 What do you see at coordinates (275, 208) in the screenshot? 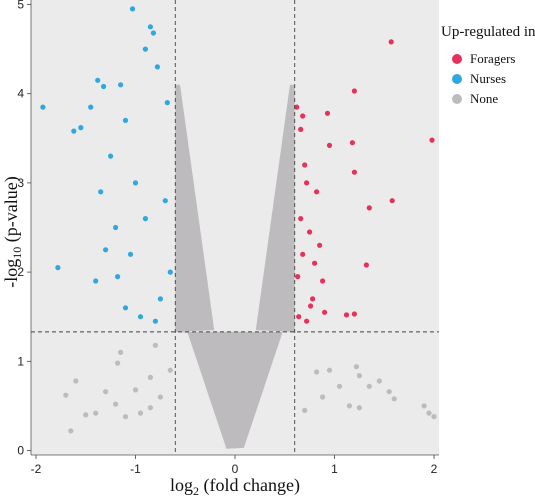
I see `cloud-band-right` at bounding box center [275, 208].